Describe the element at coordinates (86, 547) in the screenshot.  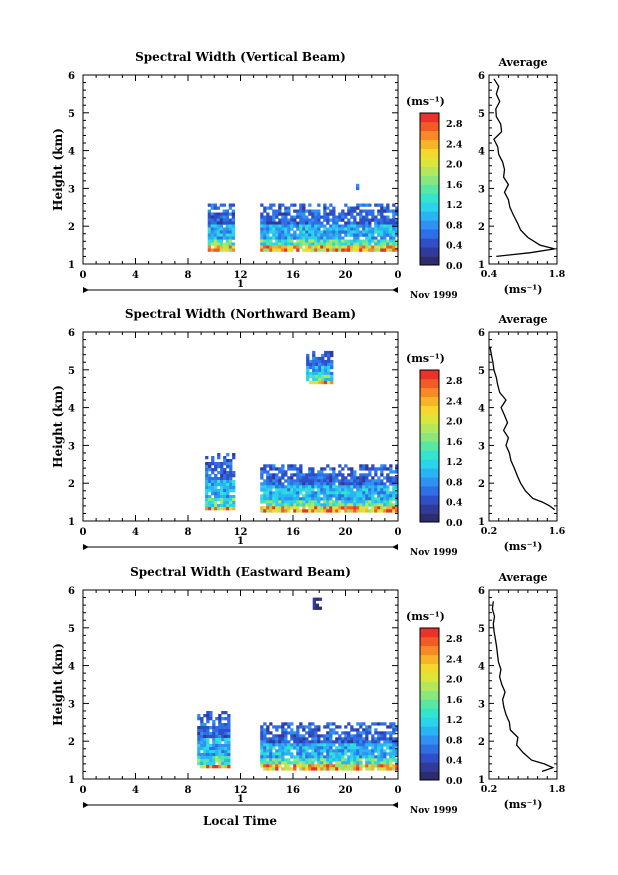
I see `date-bar-arrow-left` at that location.